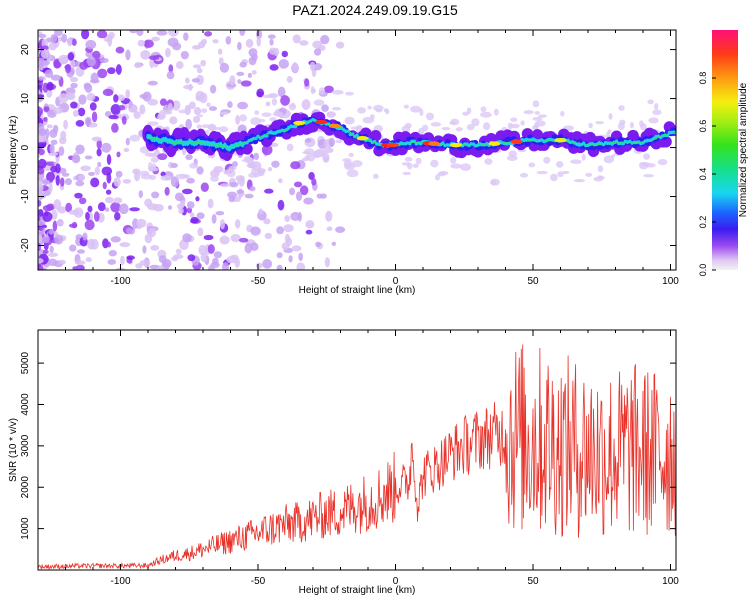 Image resolution: width=750 pixels, height=600 pixels. What do you see at coordinates (725, 150) in the screenshot?
I see `colorbar` at bounding box center [725, 150].